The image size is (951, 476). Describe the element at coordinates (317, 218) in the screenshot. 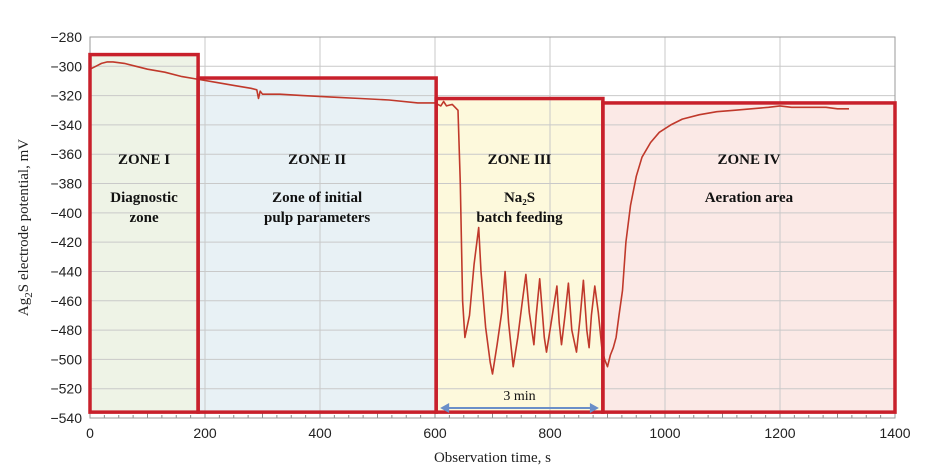

I see `zone-description-line: pulp parameters` at that location.